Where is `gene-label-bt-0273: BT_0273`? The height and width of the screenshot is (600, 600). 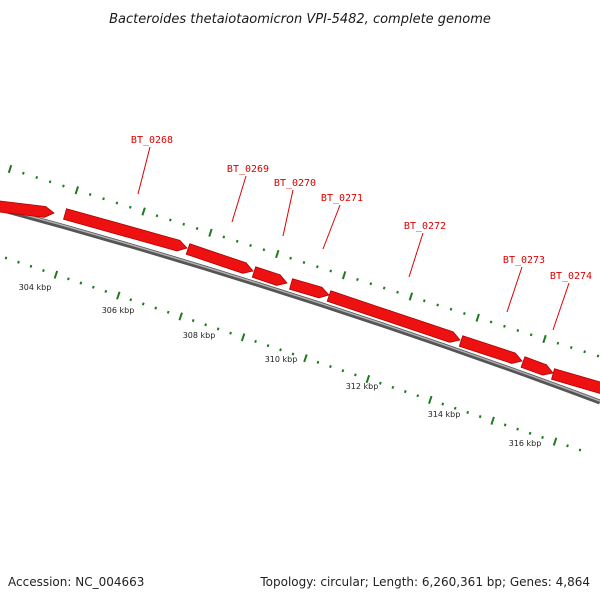 gene-label-bt-0273: BT_0273 is located at coordinates (524, 260).